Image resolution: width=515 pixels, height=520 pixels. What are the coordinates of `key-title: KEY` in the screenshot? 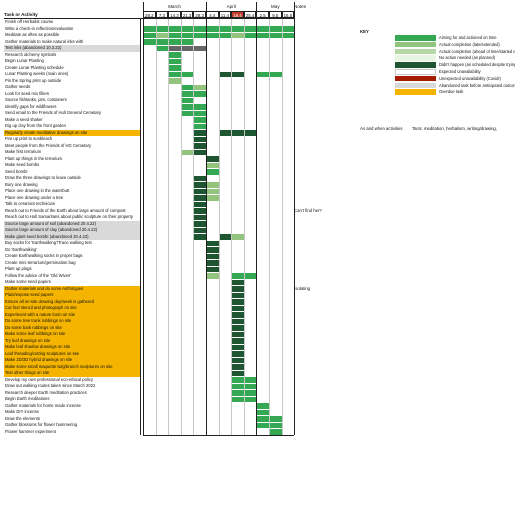 It's located at (364, 31).